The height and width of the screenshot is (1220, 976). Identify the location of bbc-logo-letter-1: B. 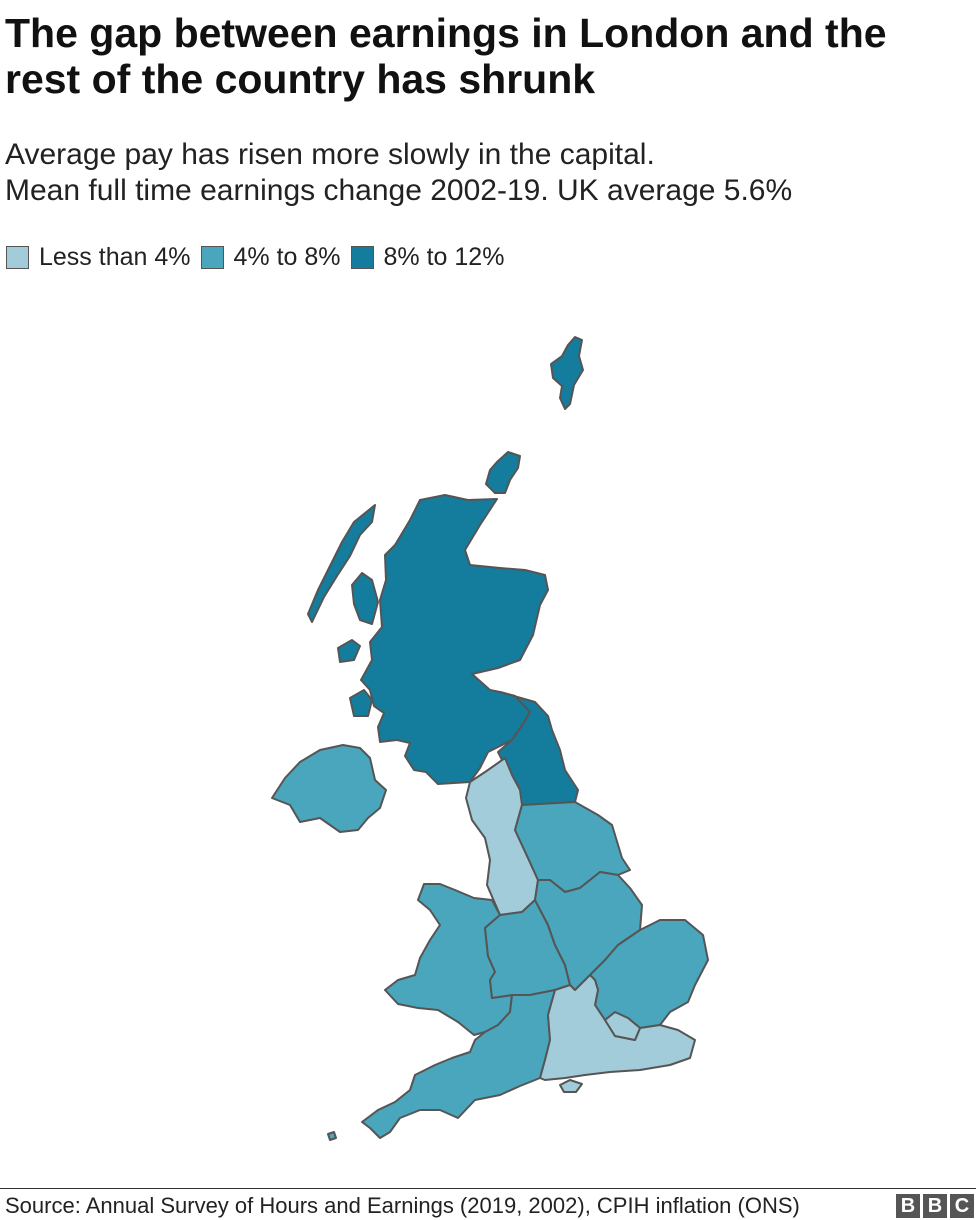
(908, 1206).